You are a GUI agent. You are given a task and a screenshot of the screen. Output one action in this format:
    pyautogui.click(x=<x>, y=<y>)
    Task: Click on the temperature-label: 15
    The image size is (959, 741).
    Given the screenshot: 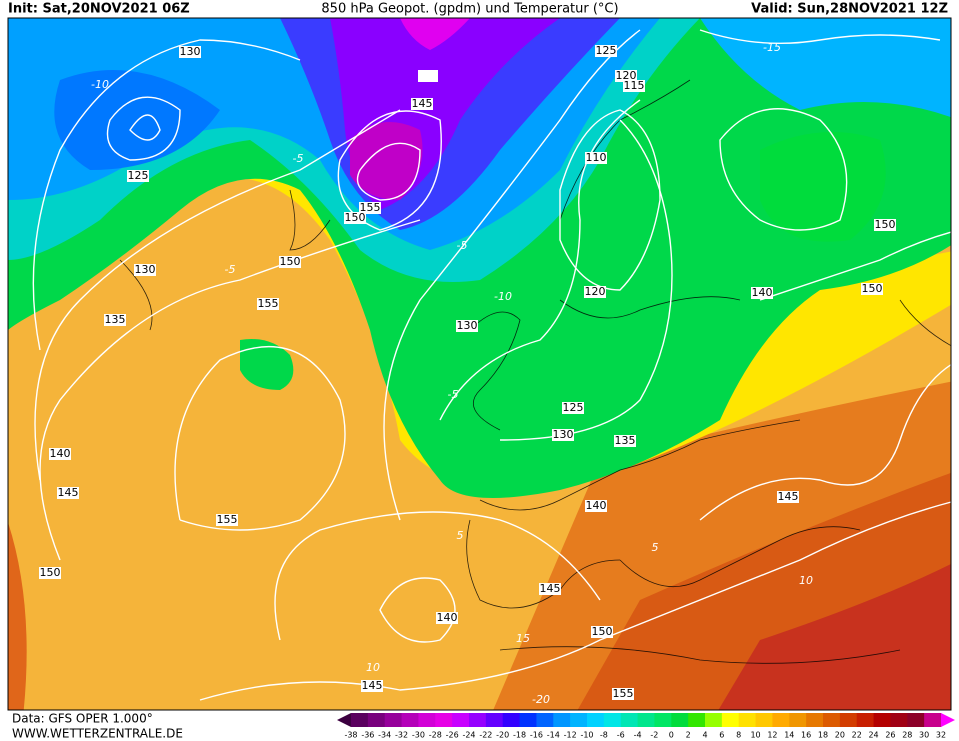 What is the action you would take?
    pyautogui.click(x=523, y=638)
    